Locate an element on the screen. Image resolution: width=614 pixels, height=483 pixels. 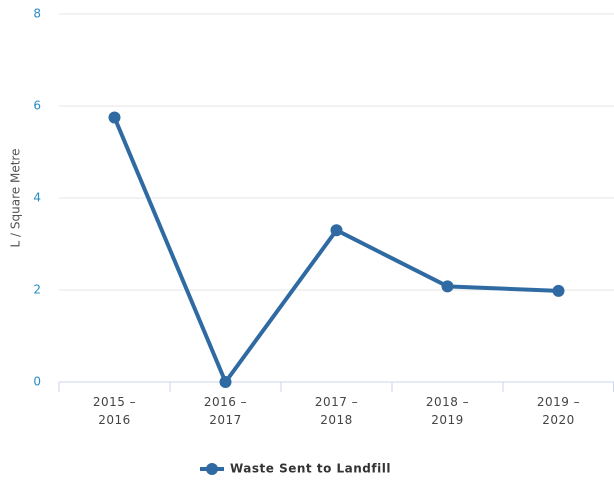
legend-label: Waste Sent to Landfill is located at coordinates (310, 469).